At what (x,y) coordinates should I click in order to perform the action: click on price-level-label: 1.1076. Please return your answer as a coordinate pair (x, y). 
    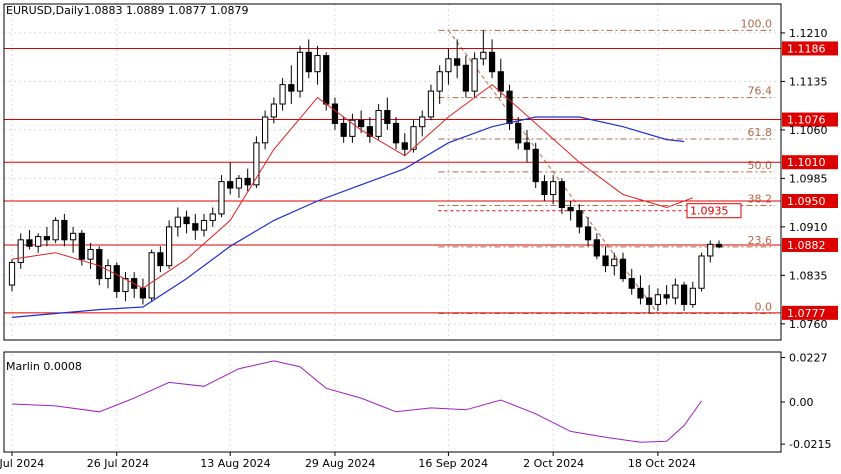
    Looking at the image, I should click on (806, 120).